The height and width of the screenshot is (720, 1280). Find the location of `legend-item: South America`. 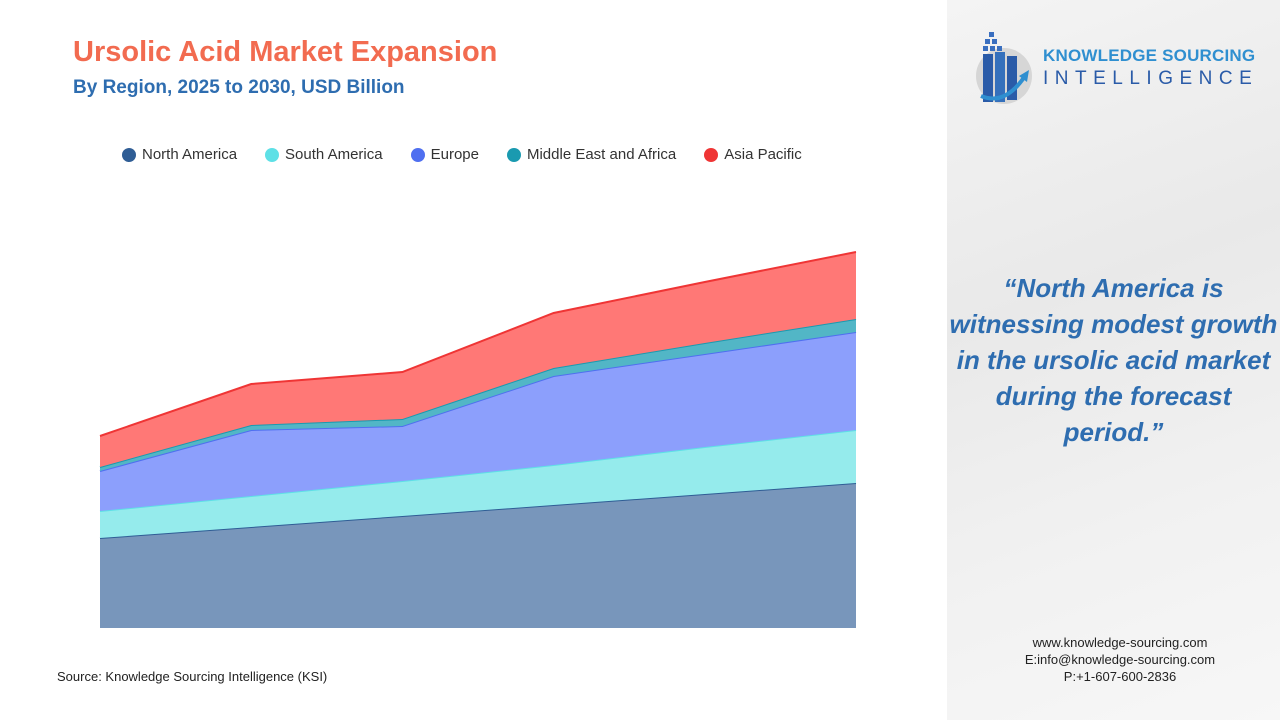

legend-item: South America is located at coordinates (324, 154).